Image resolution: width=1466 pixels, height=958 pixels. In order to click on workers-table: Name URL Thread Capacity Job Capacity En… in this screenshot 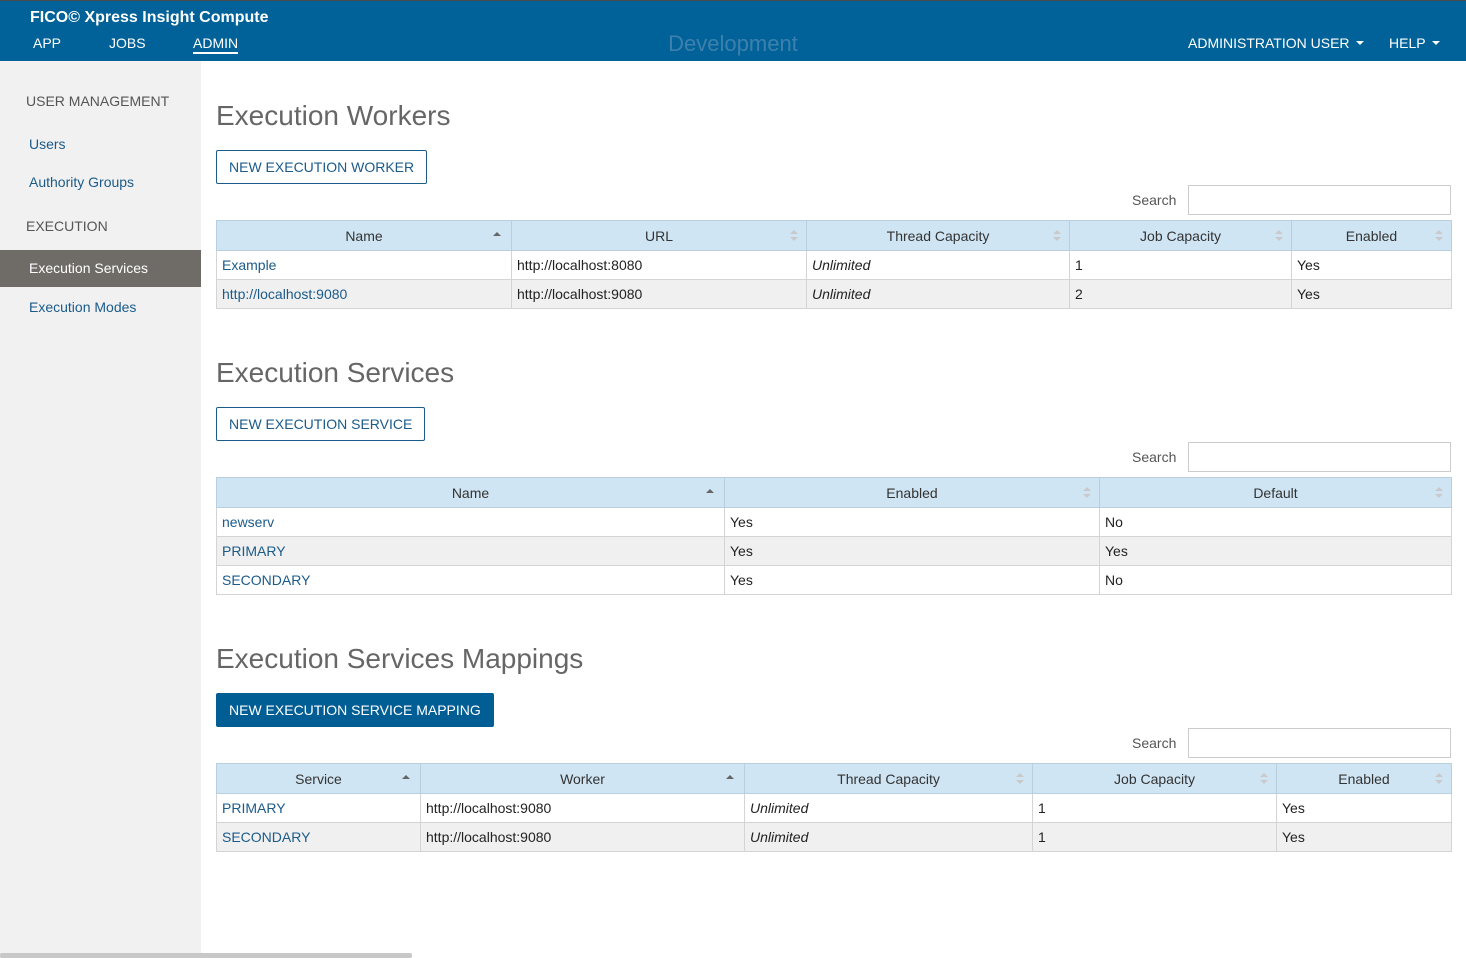, I will do `click(834, 264)`.